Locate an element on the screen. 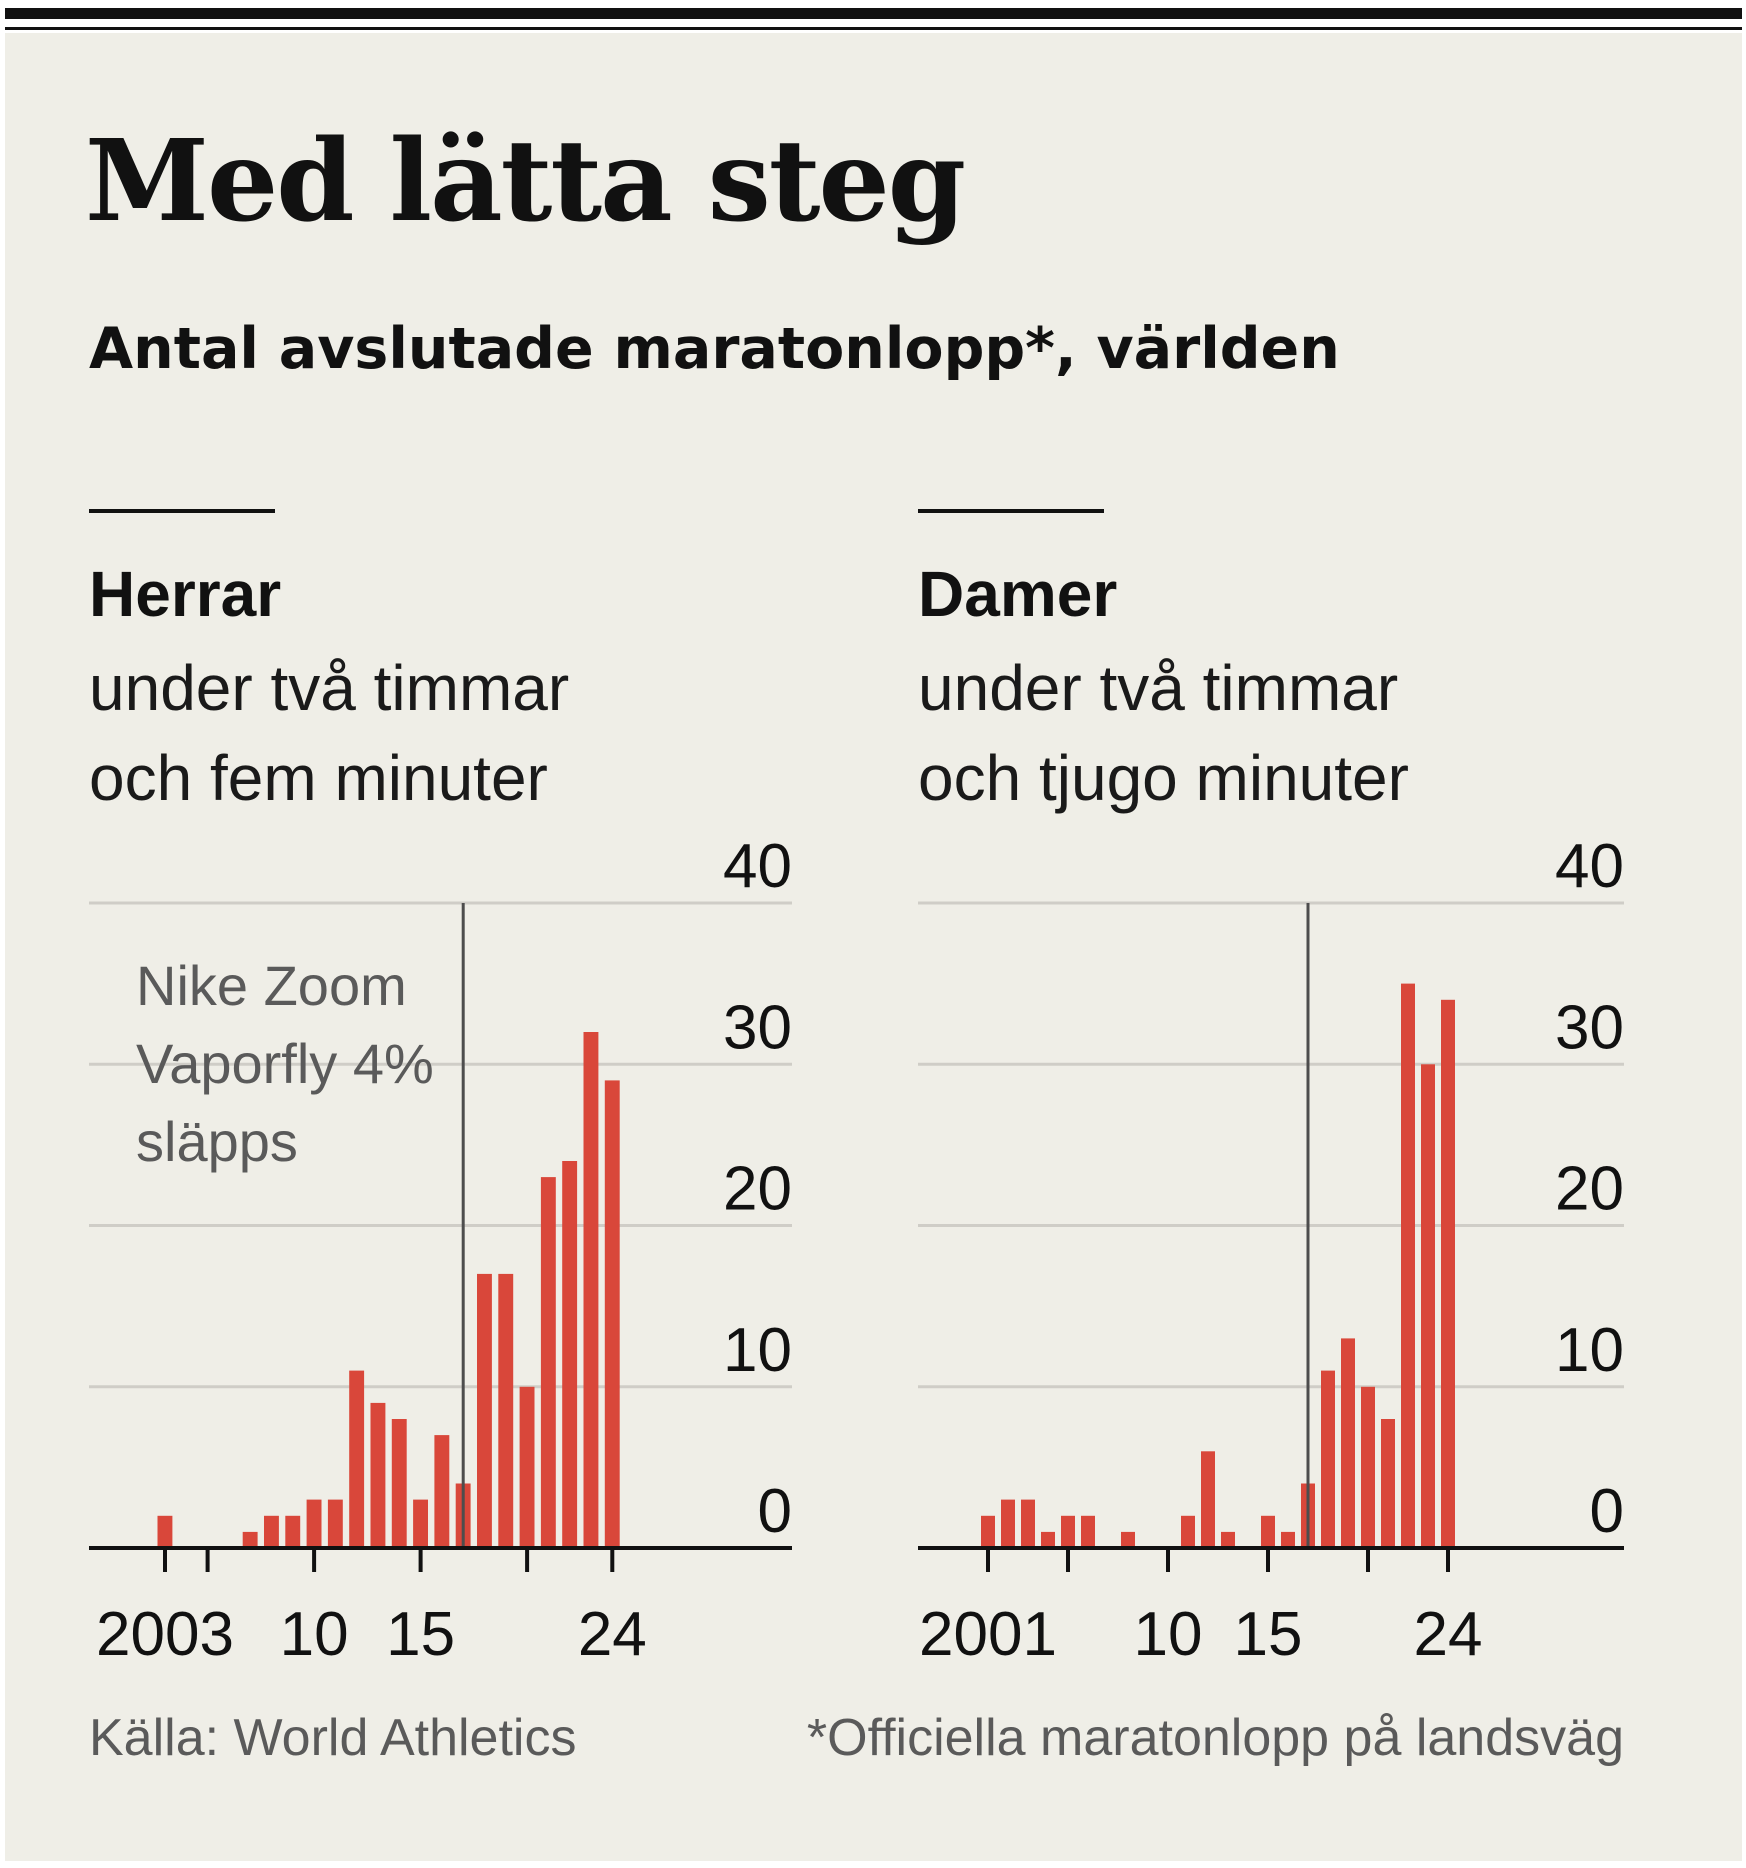 The width and height of the screenshot is (1746, 1868). herrar-annotation-text: Nike Zoom is located at coordinates (271, 985).